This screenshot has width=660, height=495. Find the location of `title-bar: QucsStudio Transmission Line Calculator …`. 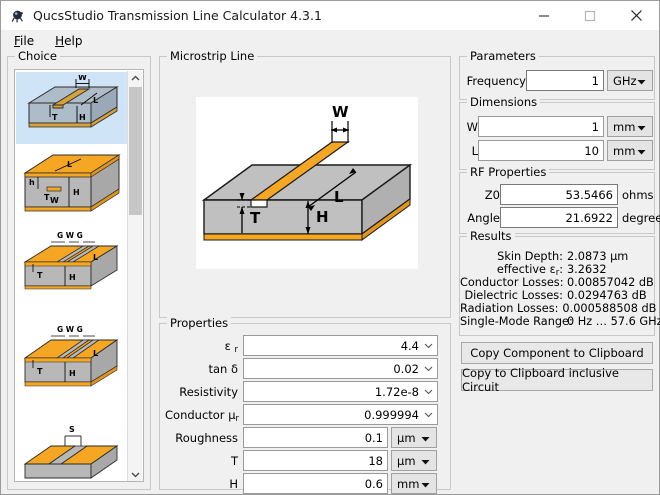

title-bar: QucsStudio Transmission Line Calculator … is located at coordinates (330, 15).